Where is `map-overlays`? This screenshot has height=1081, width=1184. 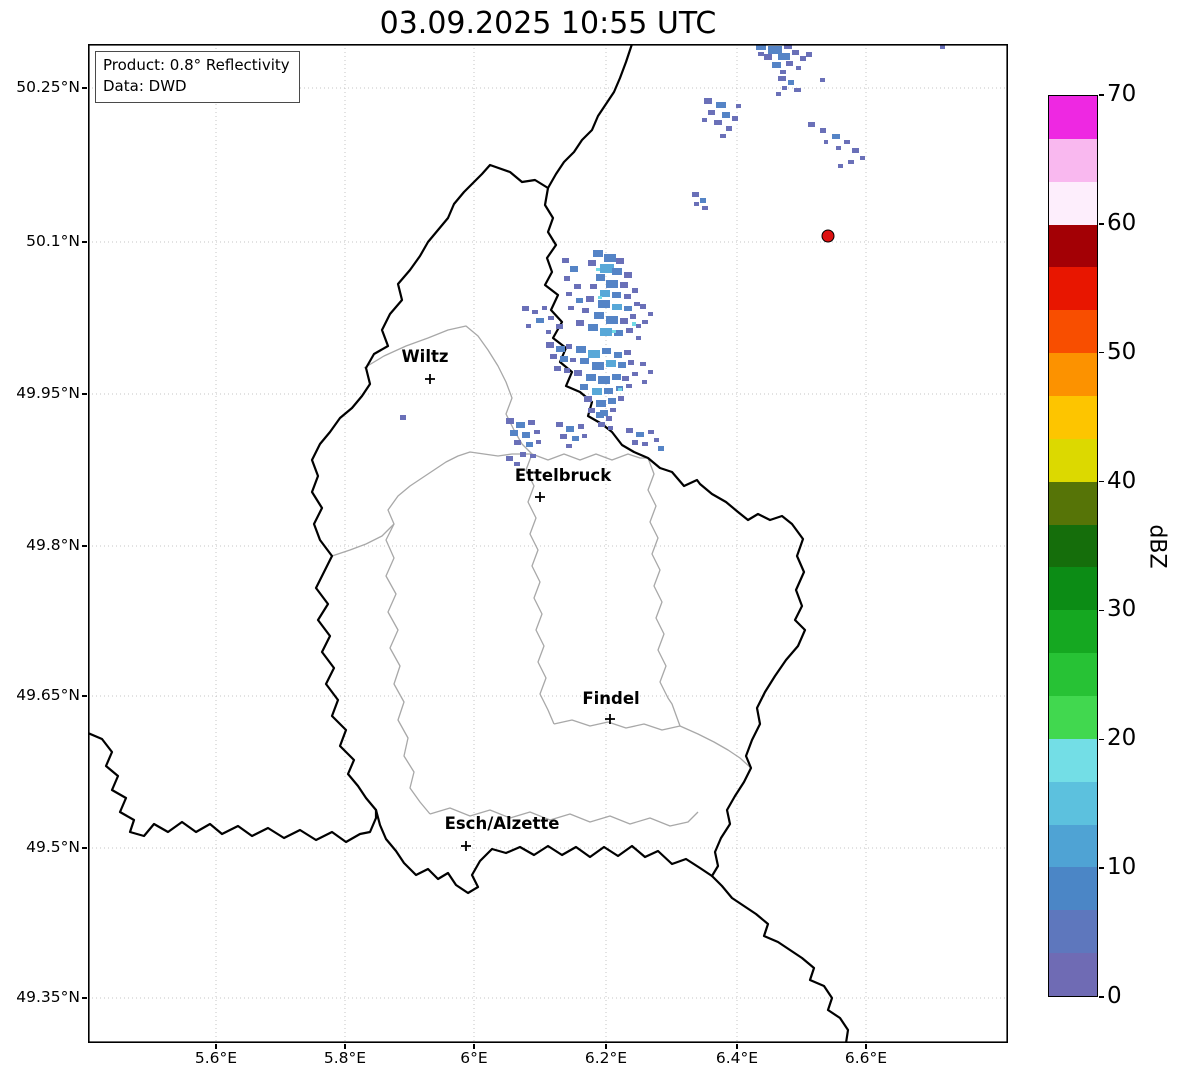 map-overlays is located at coordinates (828, 236).